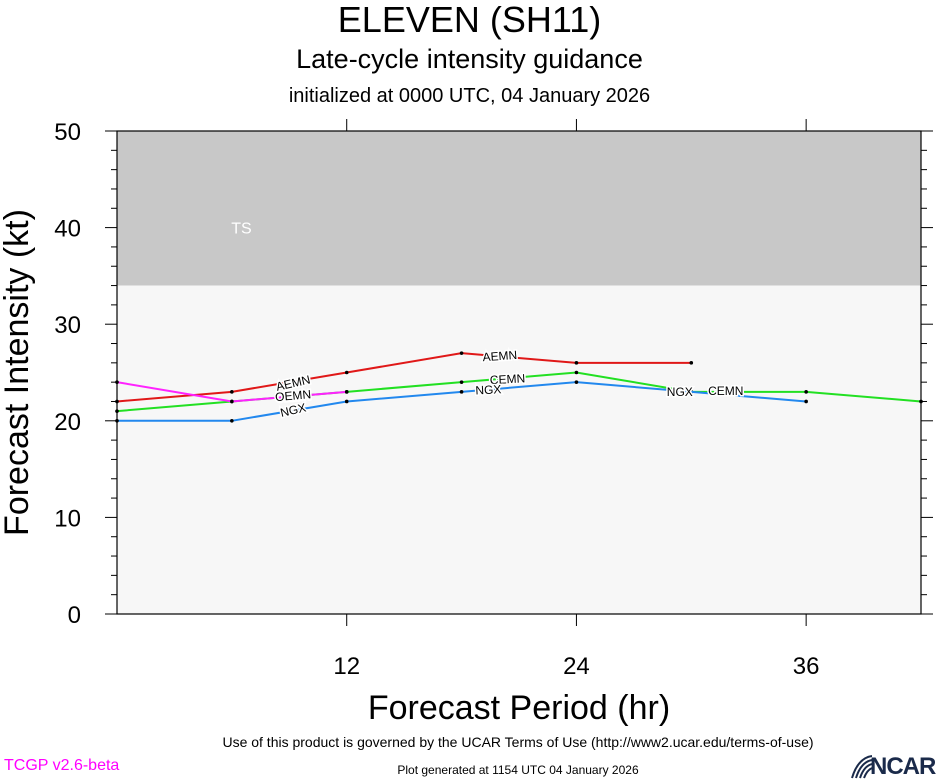 The height and width of the screenshot is (780, 939). I want to click on ncar-logo: NCAR, so click(894, 767).